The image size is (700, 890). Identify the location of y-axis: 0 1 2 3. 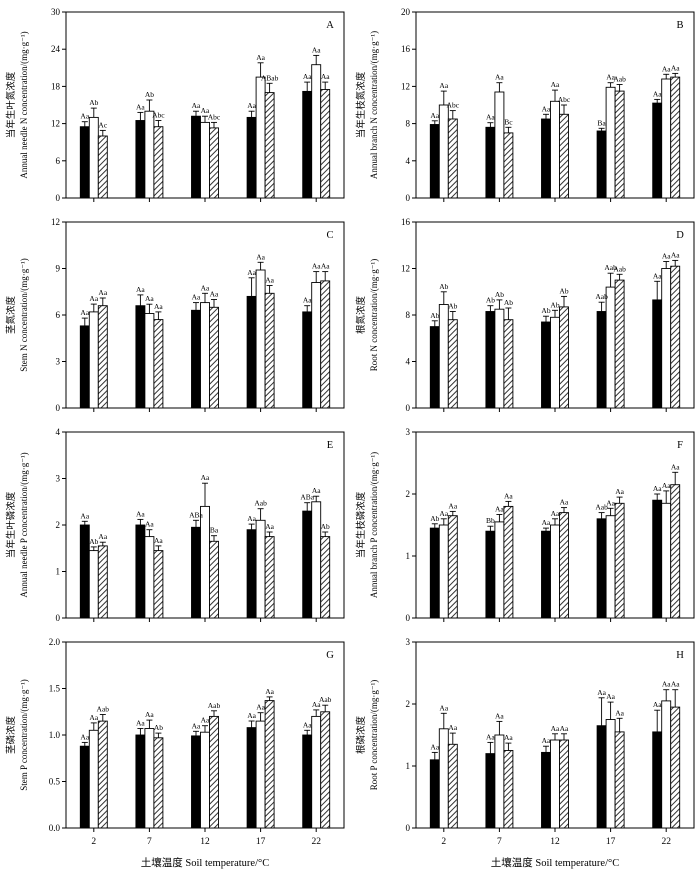
(411, 525).